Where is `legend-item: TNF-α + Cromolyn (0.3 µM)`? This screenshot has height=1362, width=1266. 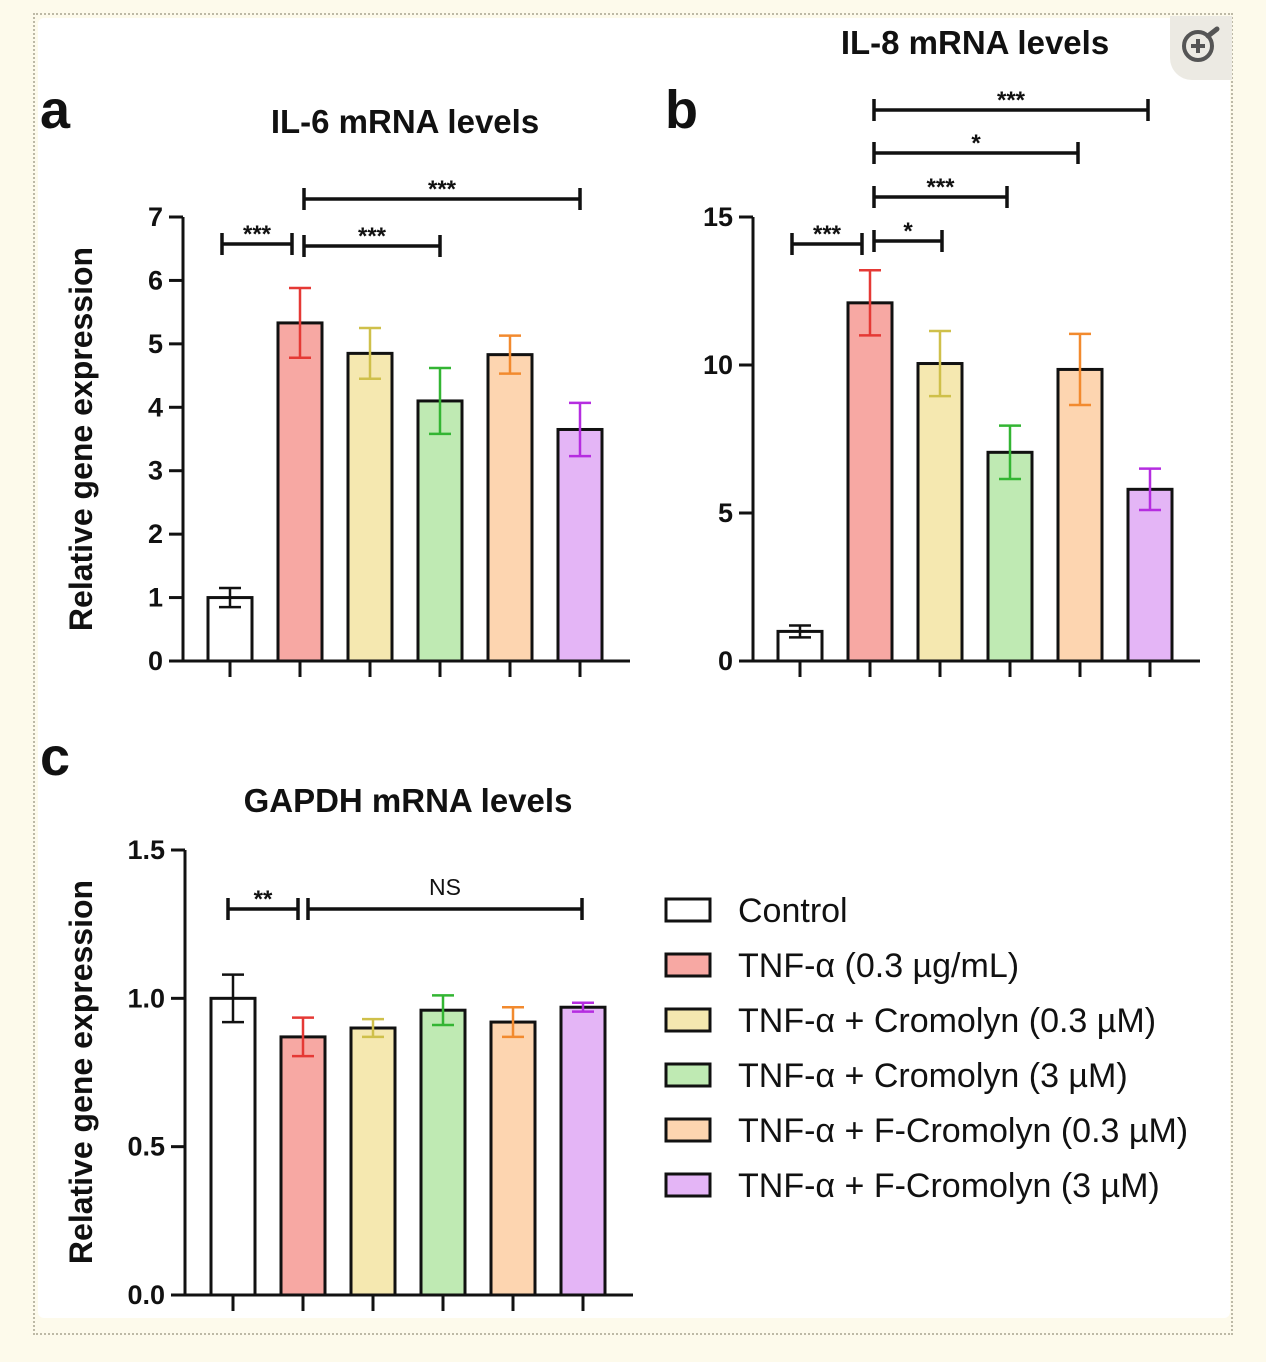
legend-item: TNF-α + Cromolyn (0.3 µM) is located at coordinates (910, 1021).